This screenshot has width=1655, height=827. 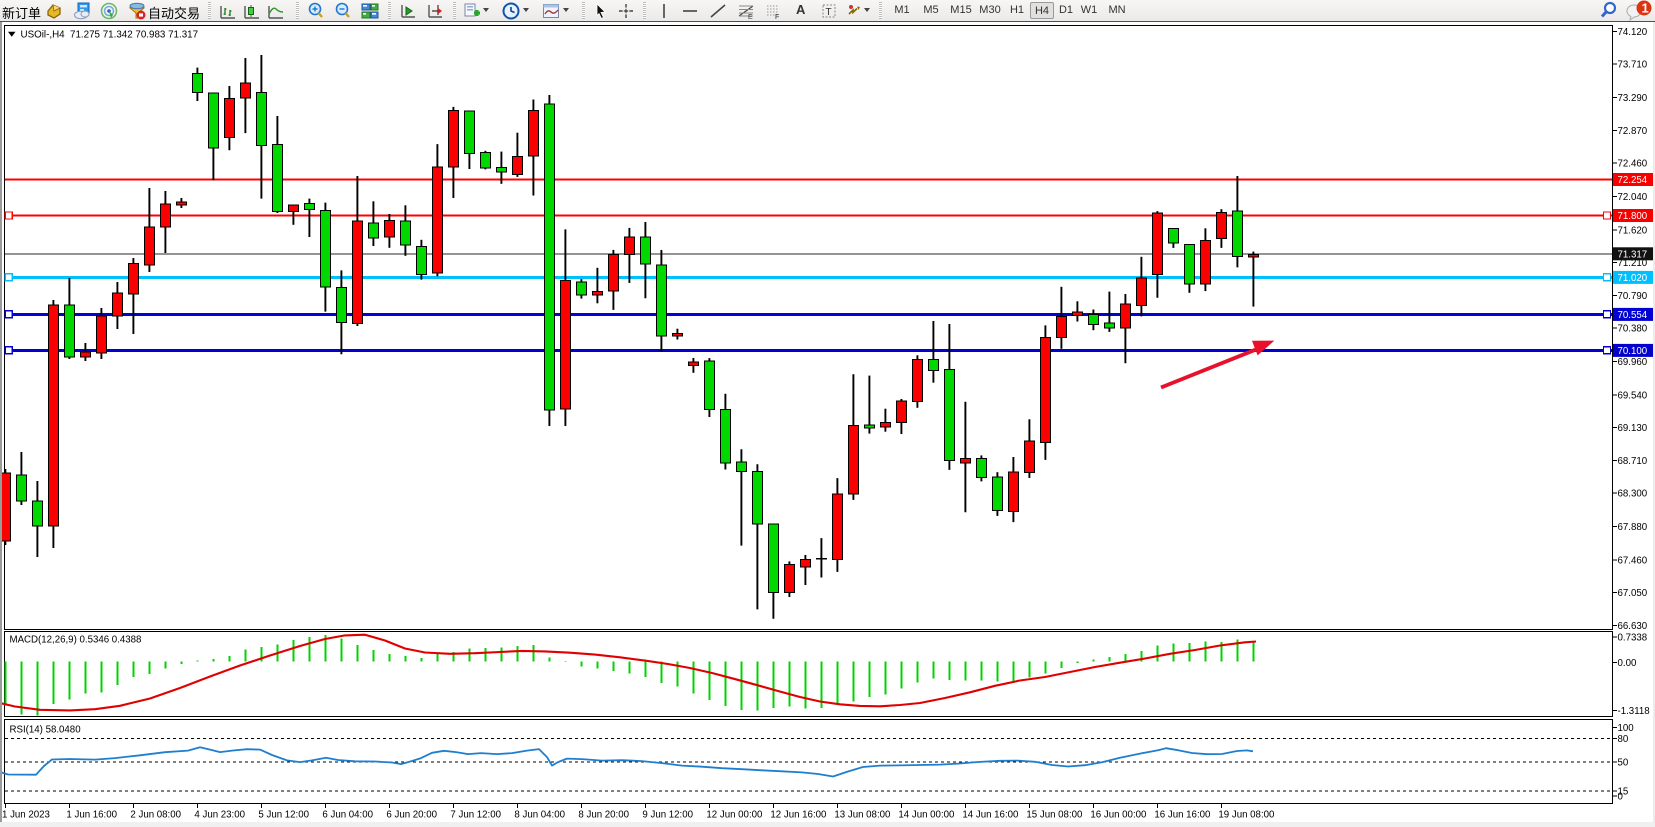 What do you see at coordinates (1633, 315) in the screenshot?
I see `svg-text: 70.554` at bounding box center [1633, 315].